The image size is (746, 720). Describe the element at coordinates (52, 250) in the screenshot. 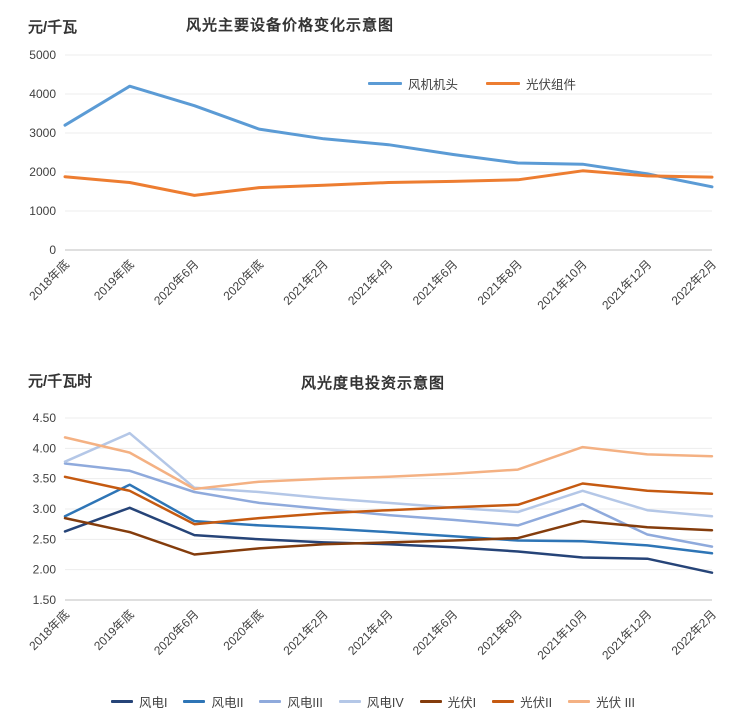

I see `y-axis-tick-label: 0` at that location.